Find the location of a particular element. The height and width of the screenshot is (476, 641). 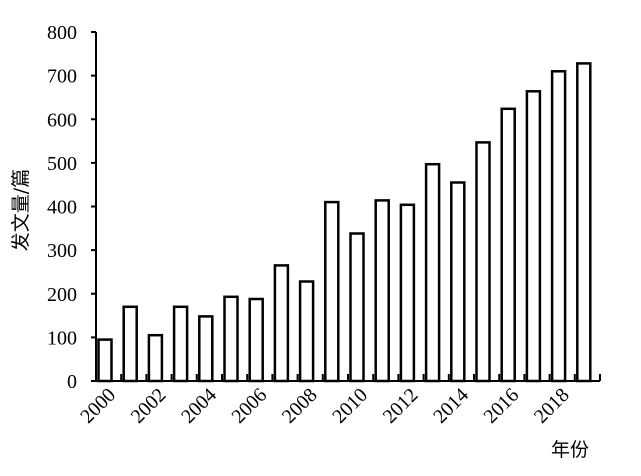

x-tick-label: 2000 is located at coordinates (98, 406).